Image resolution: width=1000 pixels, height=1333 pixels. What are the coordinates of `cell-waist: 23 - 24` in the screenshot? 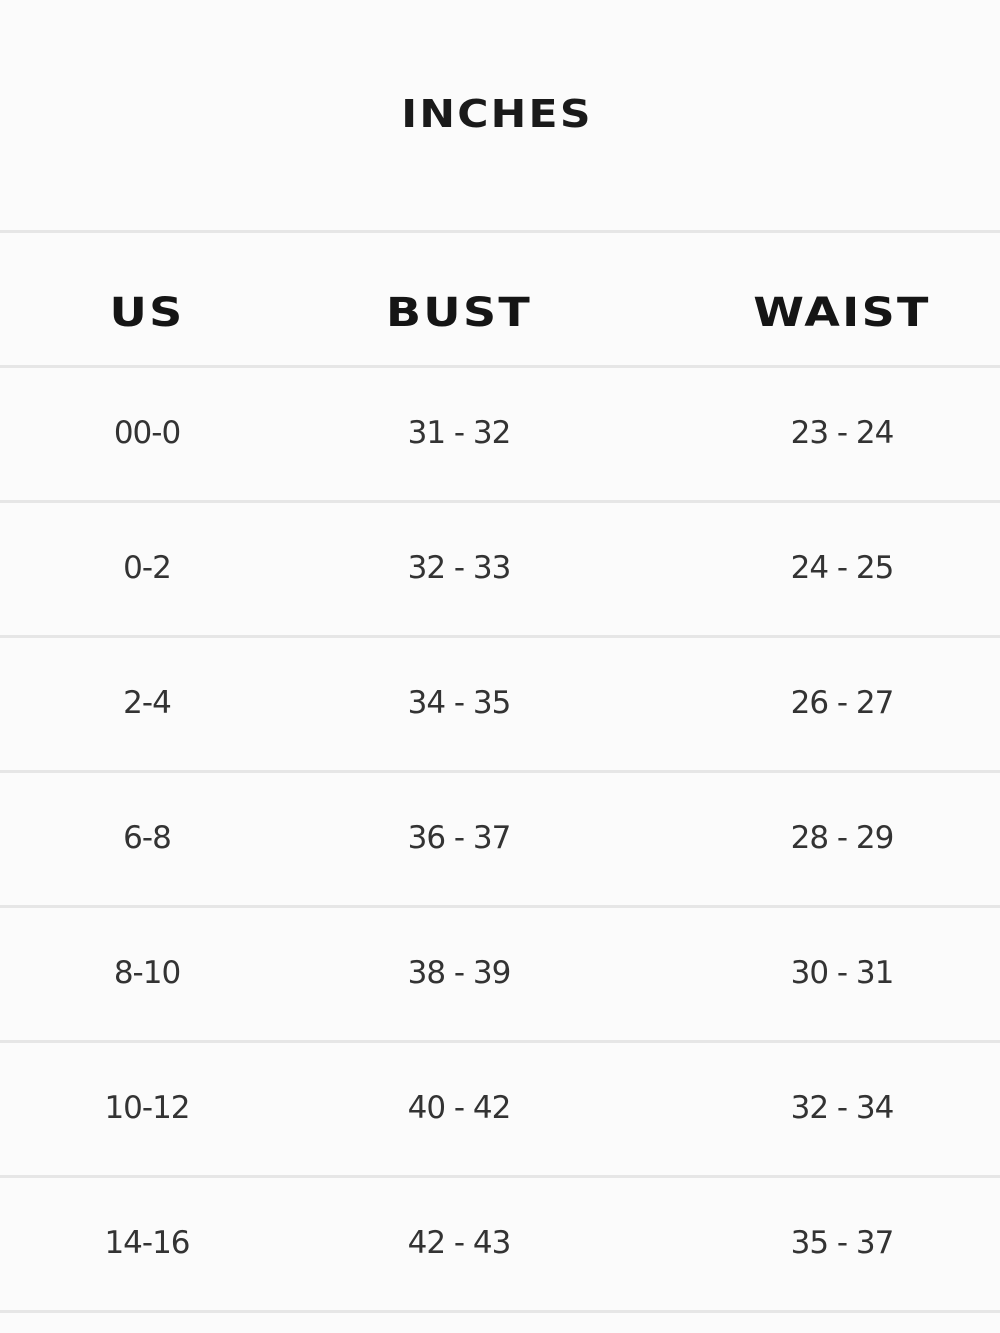 It's located at (842, 433).